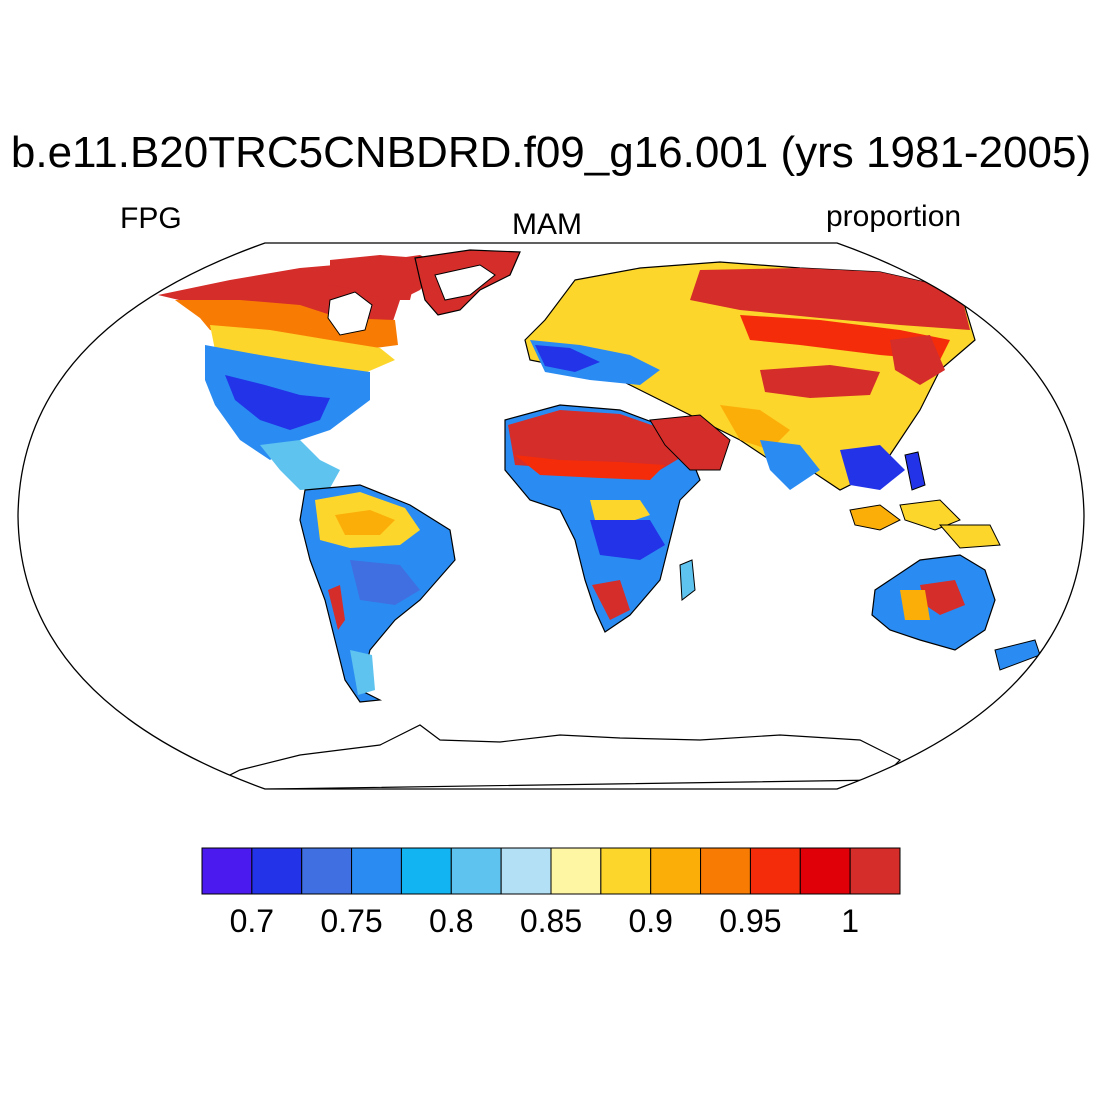  Describe the element at coordinates (151, 218) in the screenshot. I see `variable-label: FPG` at that location.